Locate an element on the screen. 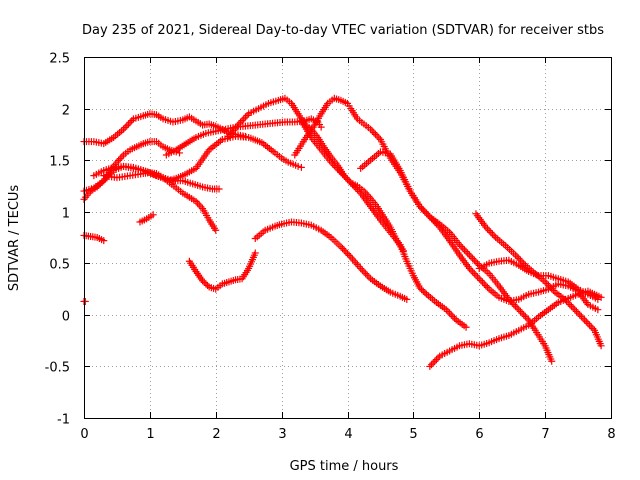  x-tick-label: 2 is located at coordinates (216, 434).